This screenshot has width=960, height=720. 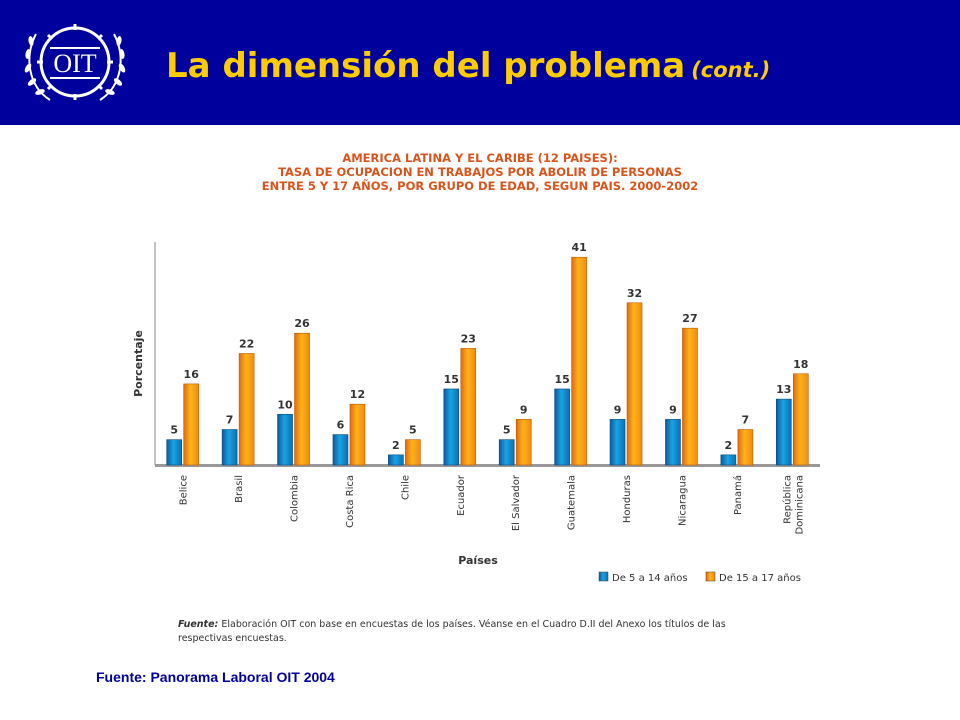 I want to click on data-label-age-5-14-4: 2, so click(x=396, y=445).